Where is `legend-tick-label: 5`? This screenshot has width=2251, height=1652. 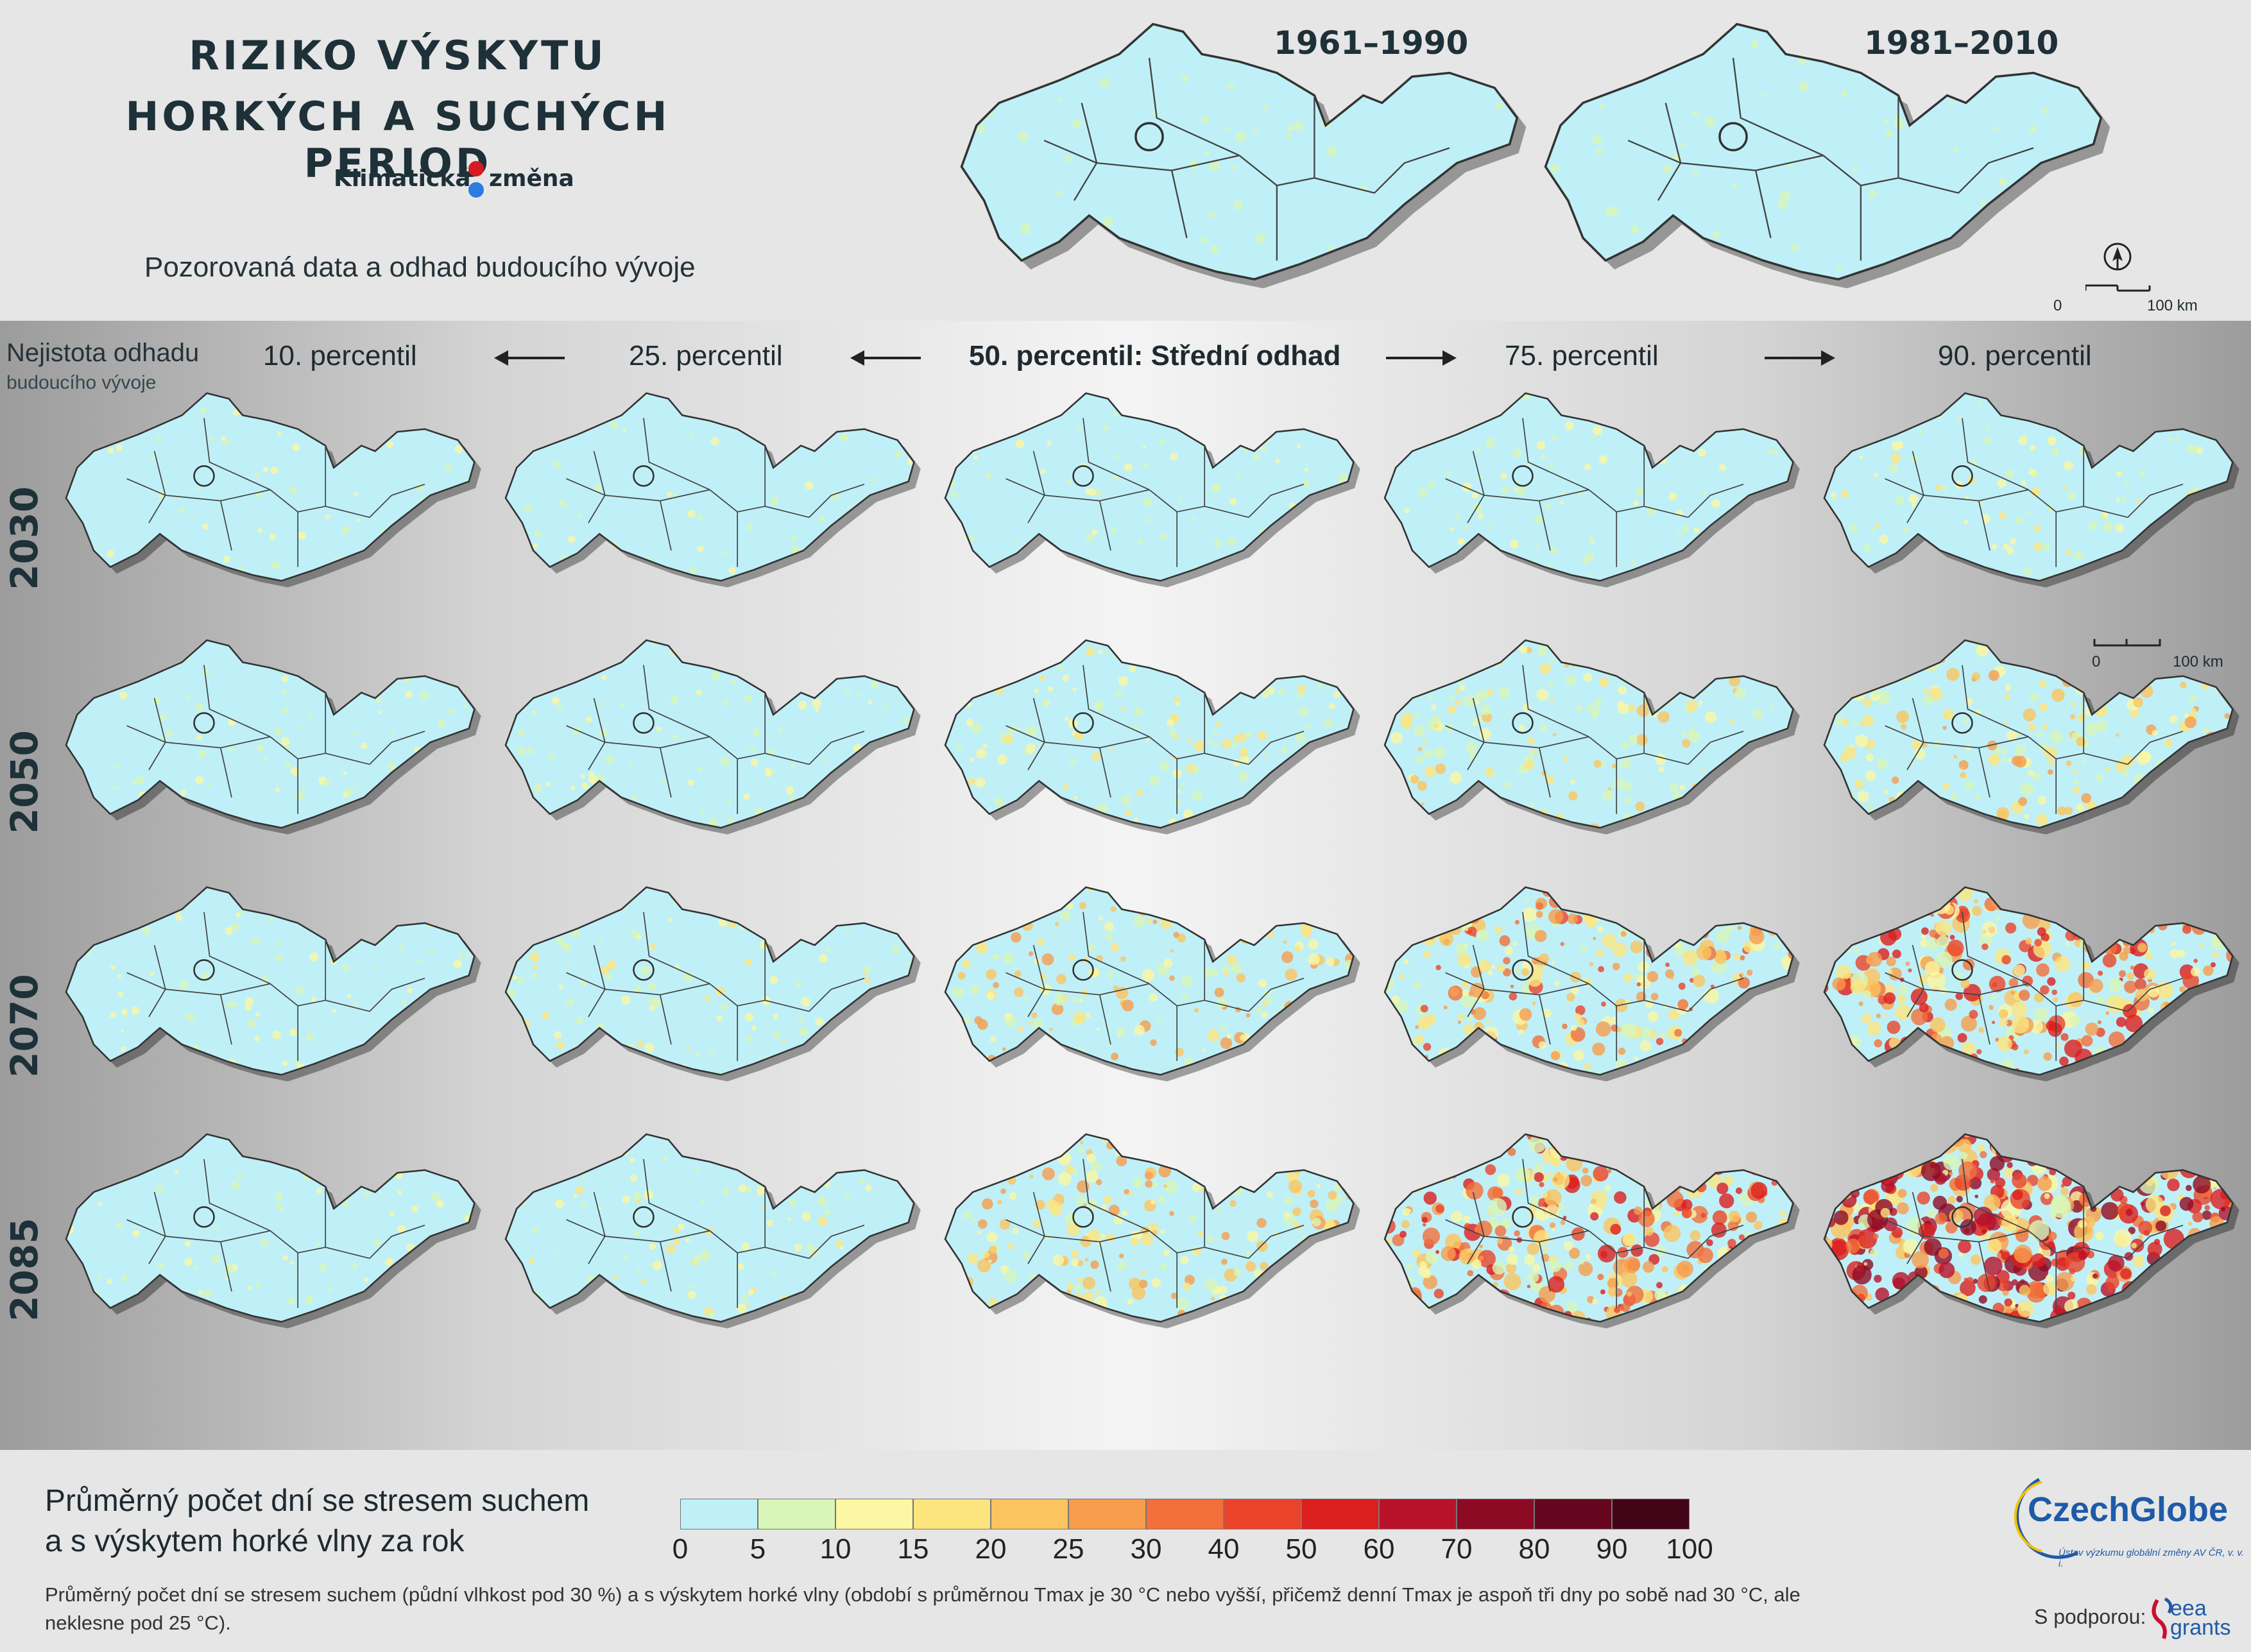
legend-tick-label: 5 is located at coordinates (757, 1549).